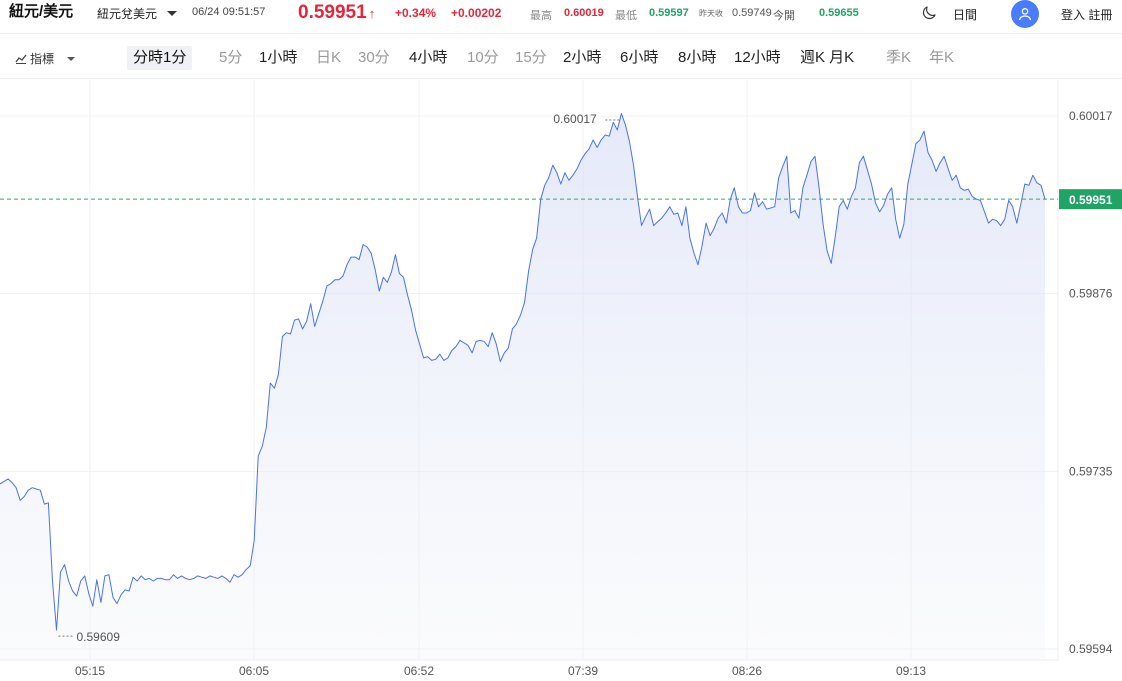 The image size is (1122, 681). I want to click on tab-quarterly: 季K, so click(899, 57).